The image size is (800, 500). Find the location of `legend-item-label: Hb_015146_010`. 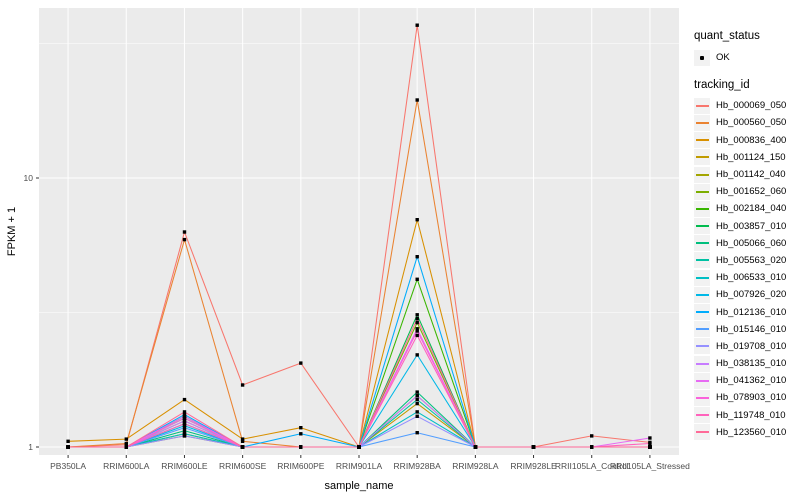

legend-item-label: Hb_015146_010 is located at coordinates (751, 329).